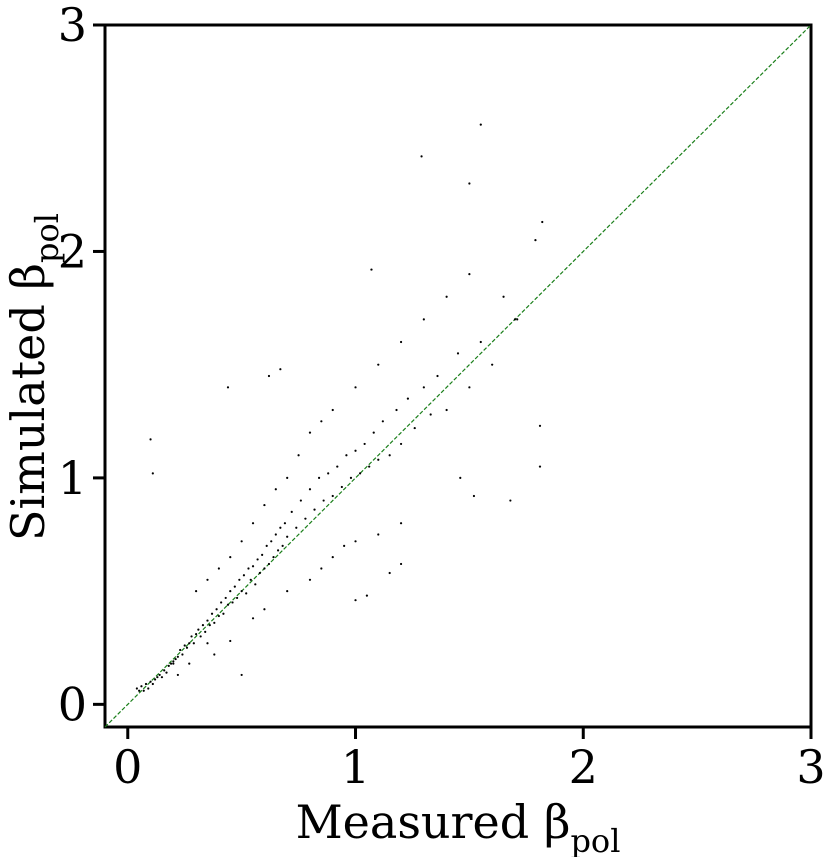  I want to click on x-tick-label: 1, so click(355, 767).